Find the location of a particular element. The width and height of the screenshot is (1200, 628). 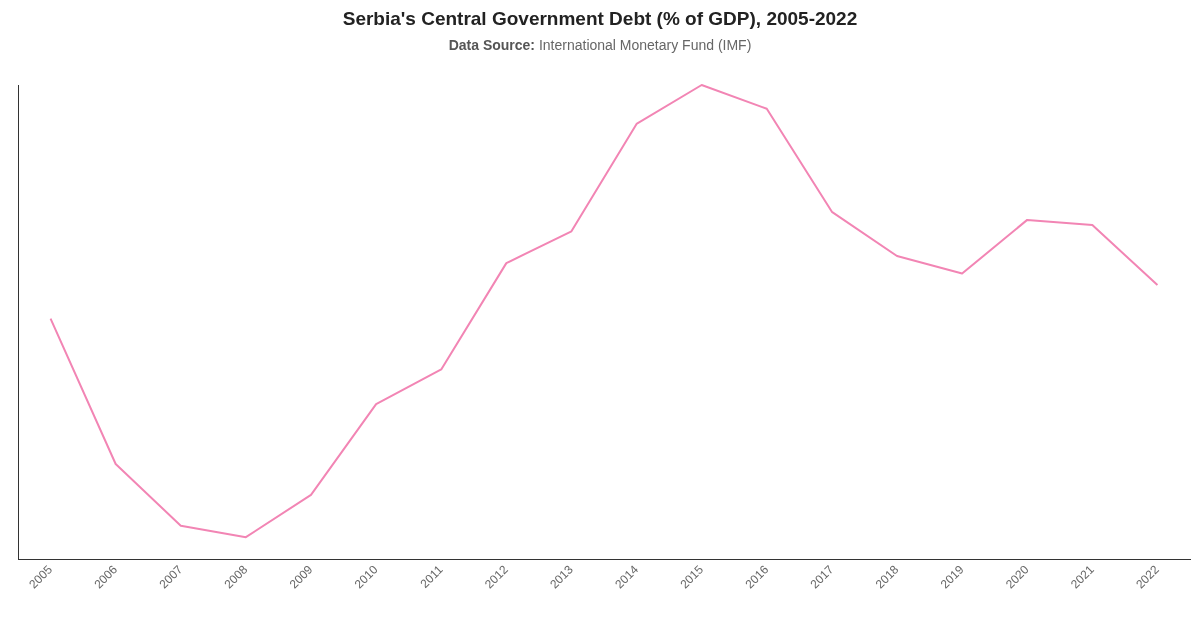

chart-title: Serbia's Central Government Debt (% of GDP), 2005-2022 is located at coordinates (600, 19).